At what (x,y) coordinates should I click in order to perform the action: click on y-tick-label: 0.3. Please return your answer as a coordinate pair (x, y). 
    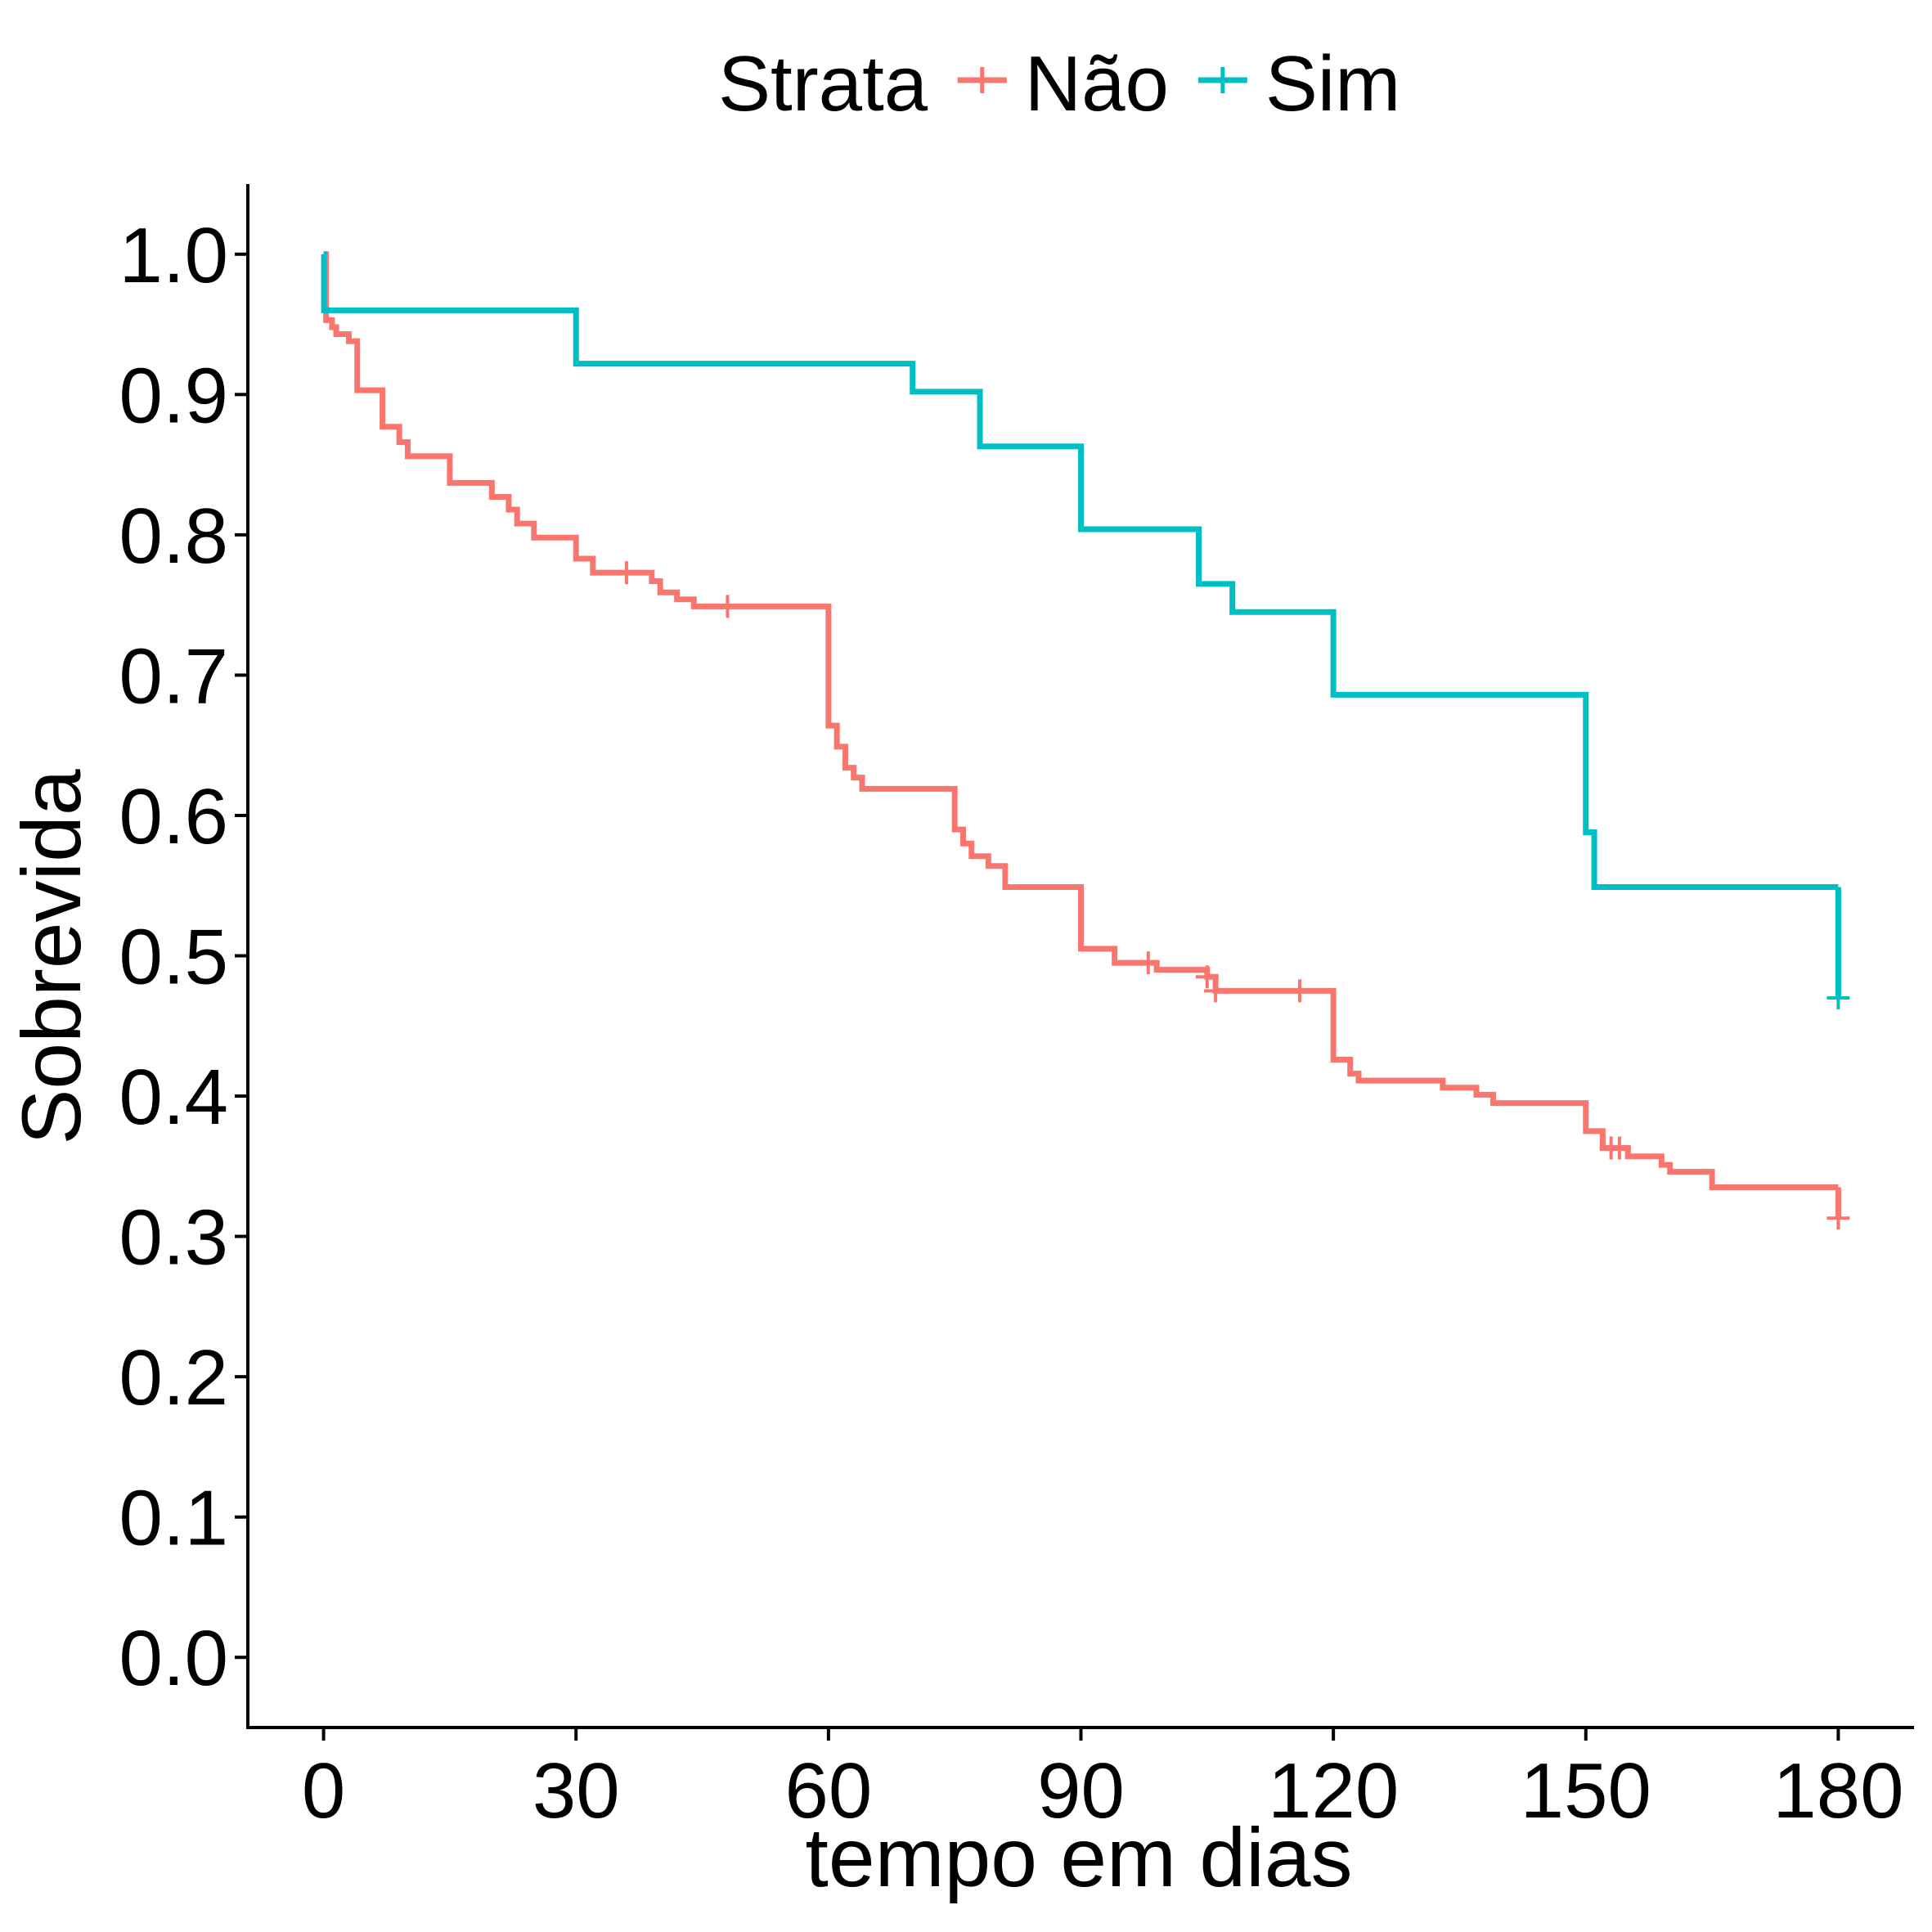
    Looking at the image, I should click on (174, 1238).